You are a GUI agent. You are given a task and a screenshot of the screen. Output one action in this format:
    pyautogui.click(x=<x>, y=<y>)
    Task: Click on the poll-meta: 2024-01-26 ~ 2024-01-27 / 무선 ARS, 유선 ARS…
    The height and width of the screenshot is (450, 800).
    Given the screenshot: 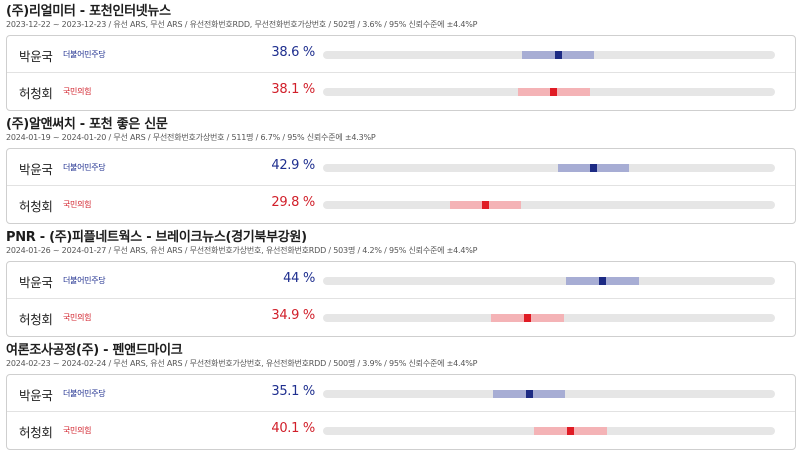 What is the action you would take?
    pyautogui.click(x=242, y=250)
    